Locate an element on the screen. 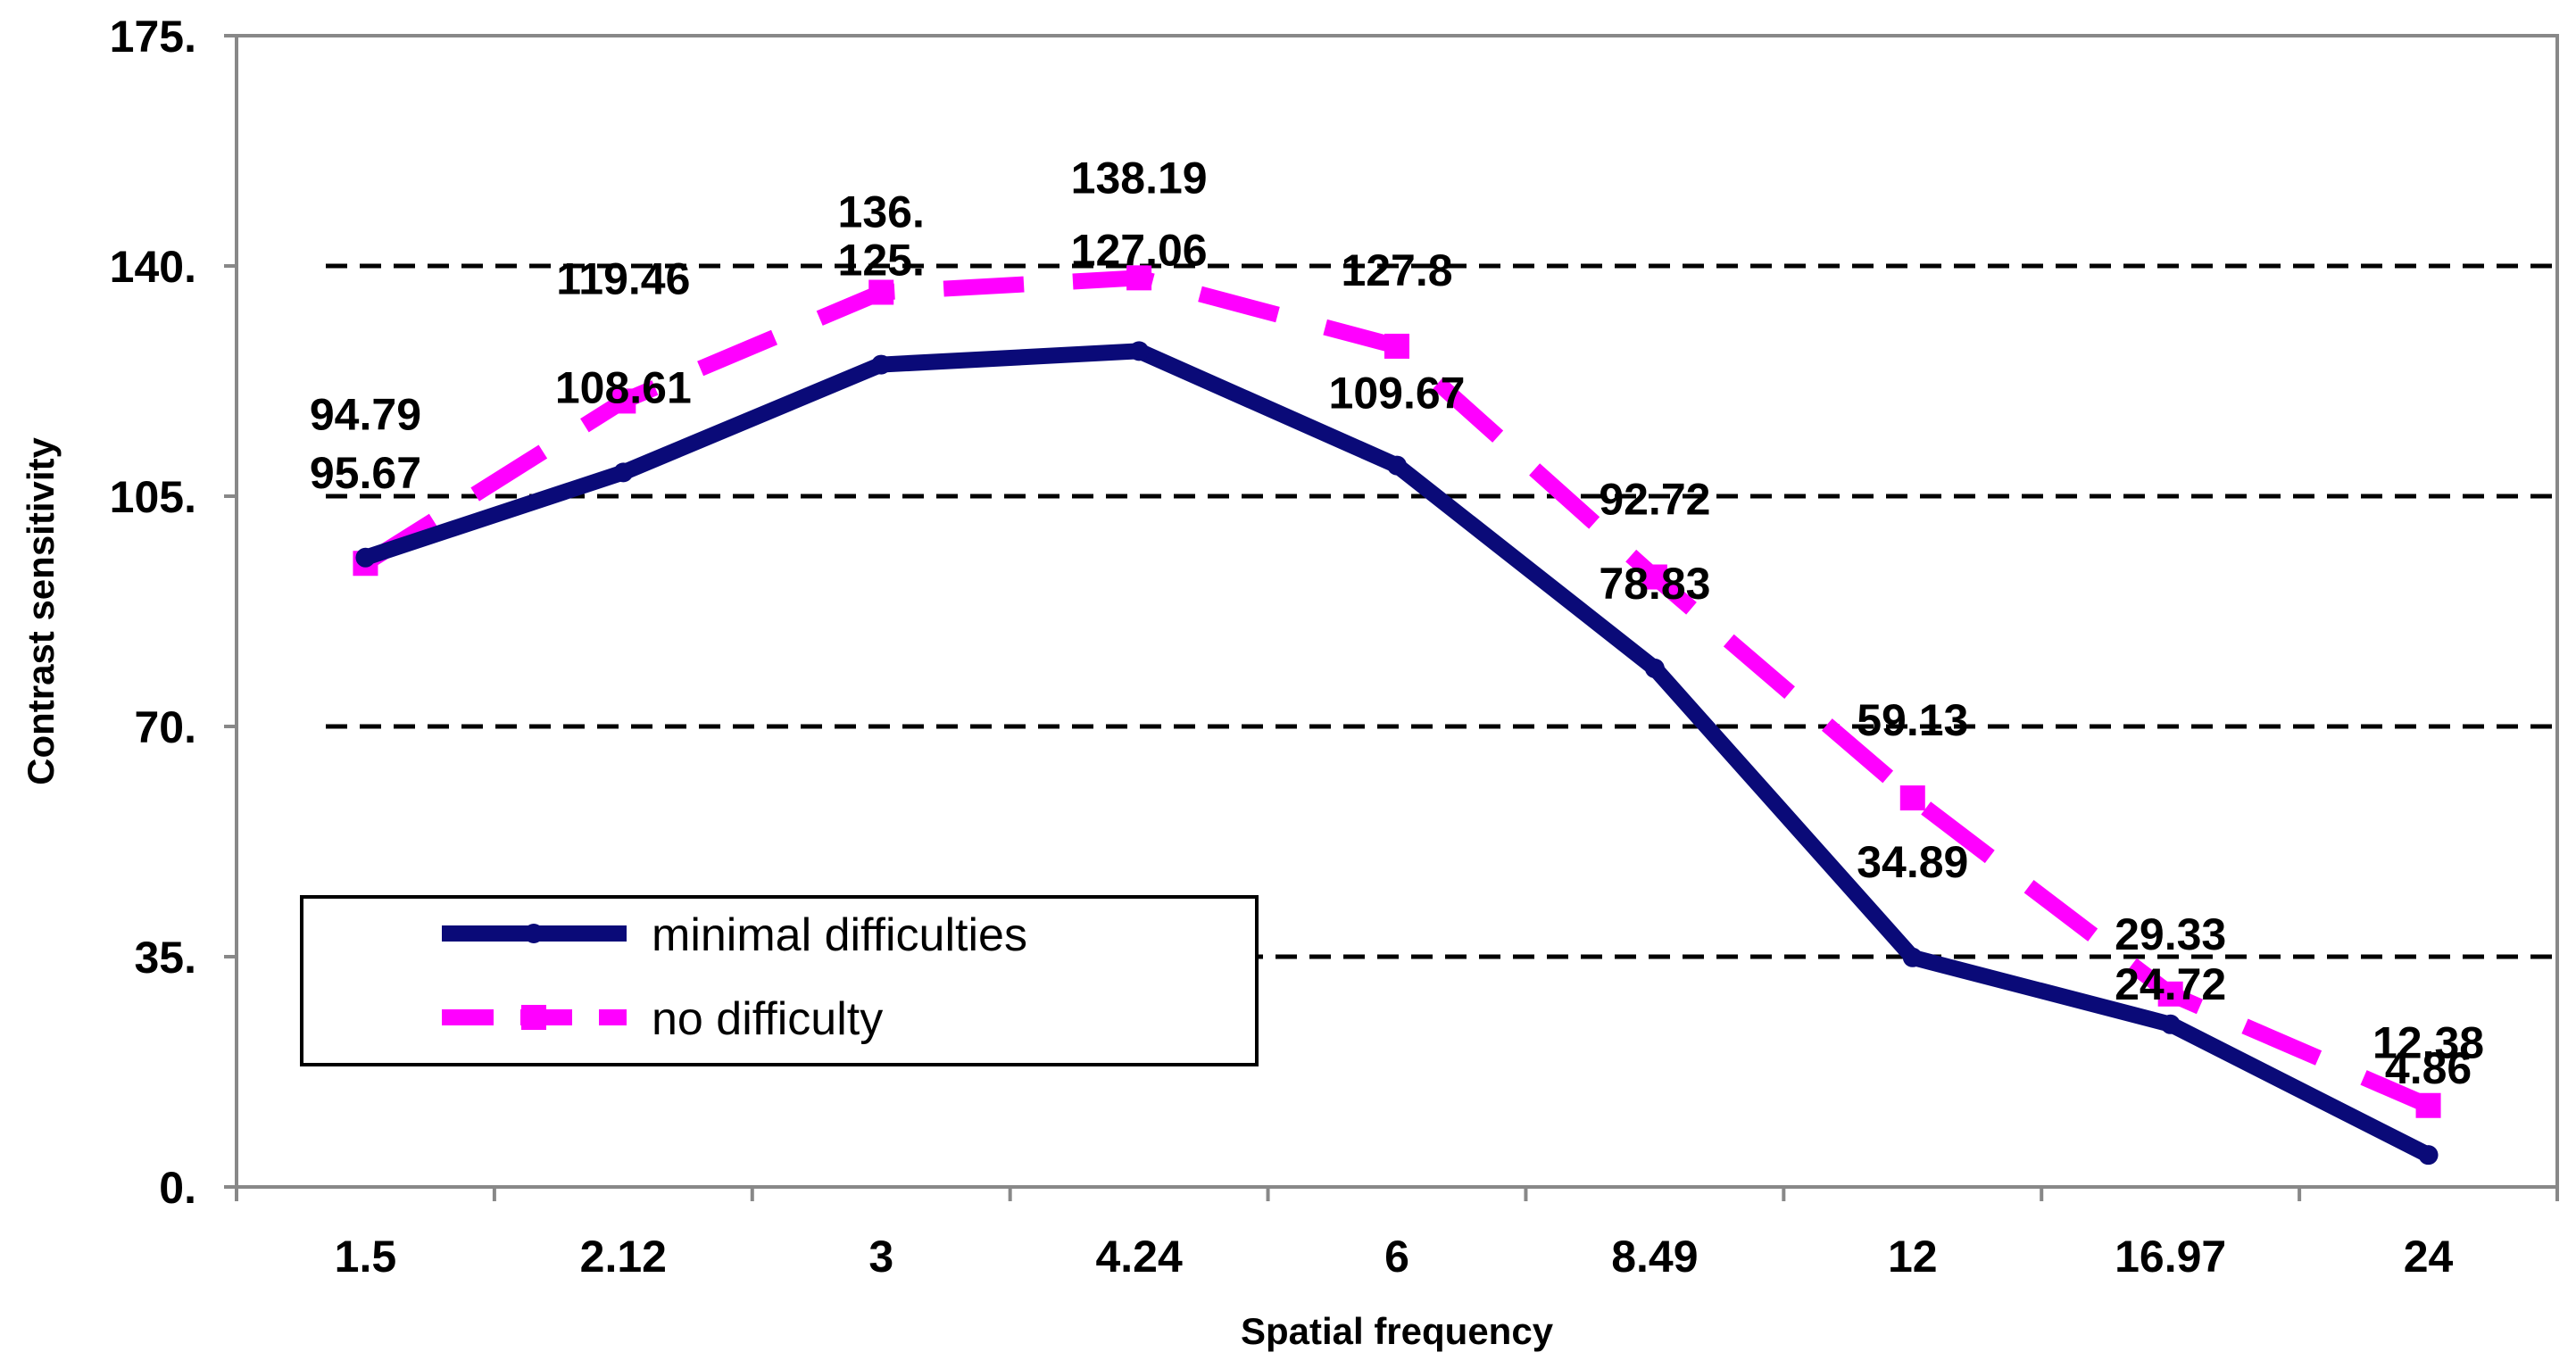 This screenshot has width=2576, height=1369. data-label-minimal-difficulties: 24.72 is located at coordinates (2170, 984).